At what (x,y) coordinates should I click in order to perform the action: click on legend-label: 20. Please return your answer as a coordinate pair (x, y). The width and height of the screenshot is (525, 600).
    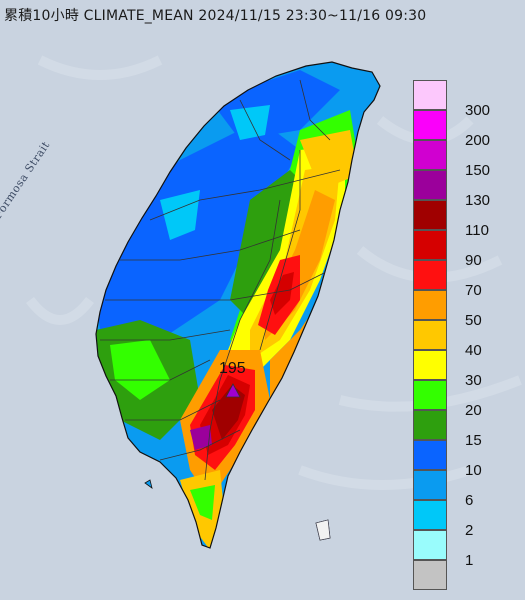
    Looking at the image, I should click on (473, 410).